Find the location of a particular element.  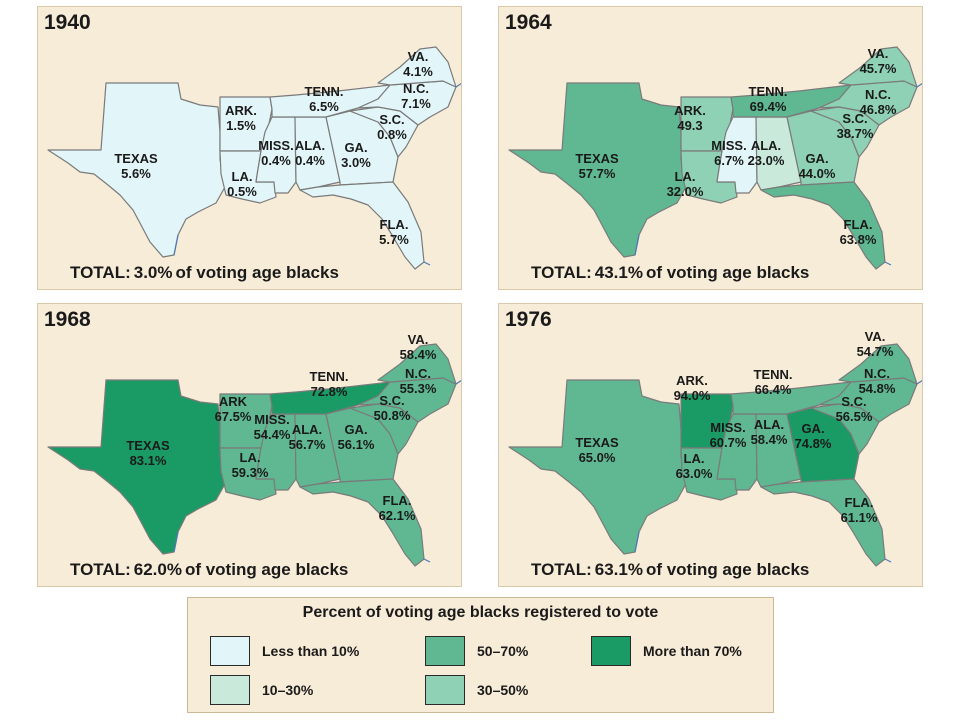

state-value-ala: 58.4% is located at coordinates (769, 439).